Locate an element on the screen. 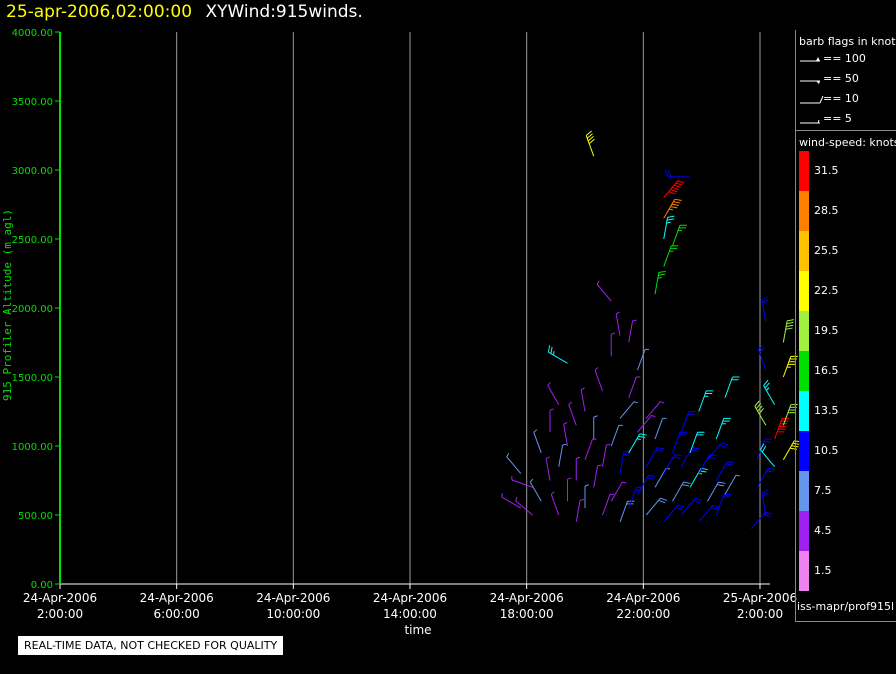 This screenshot has height=674, width=896. title-date: 25-apr-2006,02:00:00 is located at coordinates (99, 12).